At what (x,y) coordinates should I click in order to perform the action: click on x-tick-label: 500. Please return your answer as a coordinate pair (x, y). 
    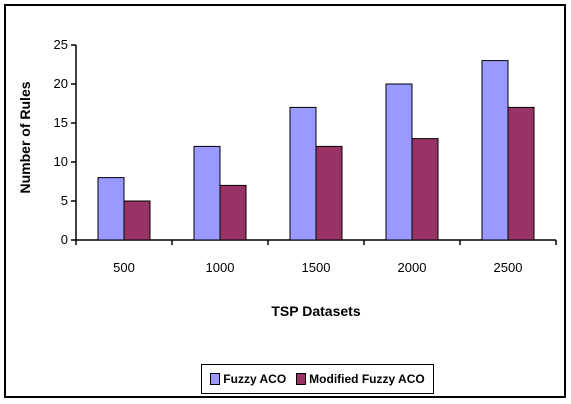
    Looking at the image, I should click on (124, 267).